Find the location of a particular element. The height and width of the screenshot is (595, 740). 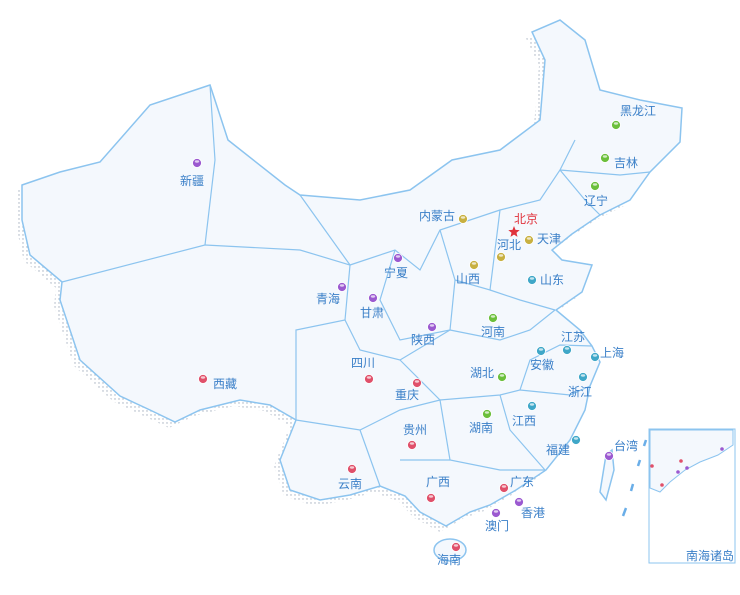

province-marker: 江西 is located at coordinates (524, 415).